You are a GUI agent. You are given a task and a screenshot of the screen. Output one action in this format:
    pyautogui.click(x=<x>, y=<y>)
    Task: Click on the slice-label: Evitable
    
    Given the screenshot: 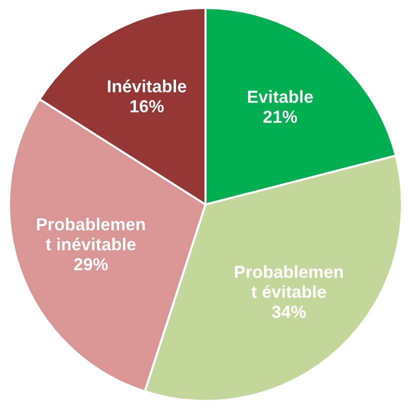 What is the action you would take?
    pyautogui.click(x=280, y=96)
    